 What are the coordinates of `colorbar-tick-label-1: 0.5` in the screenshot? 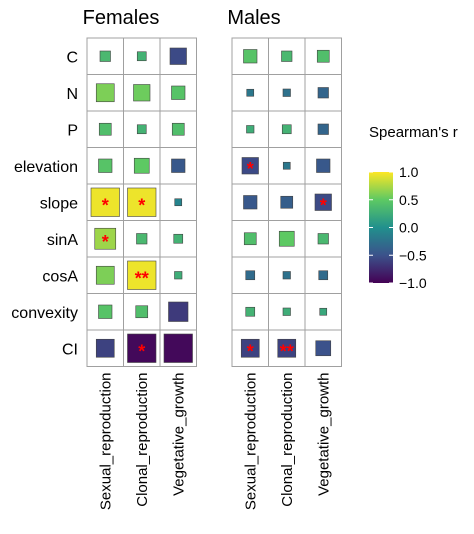 It's located at (409, 200).